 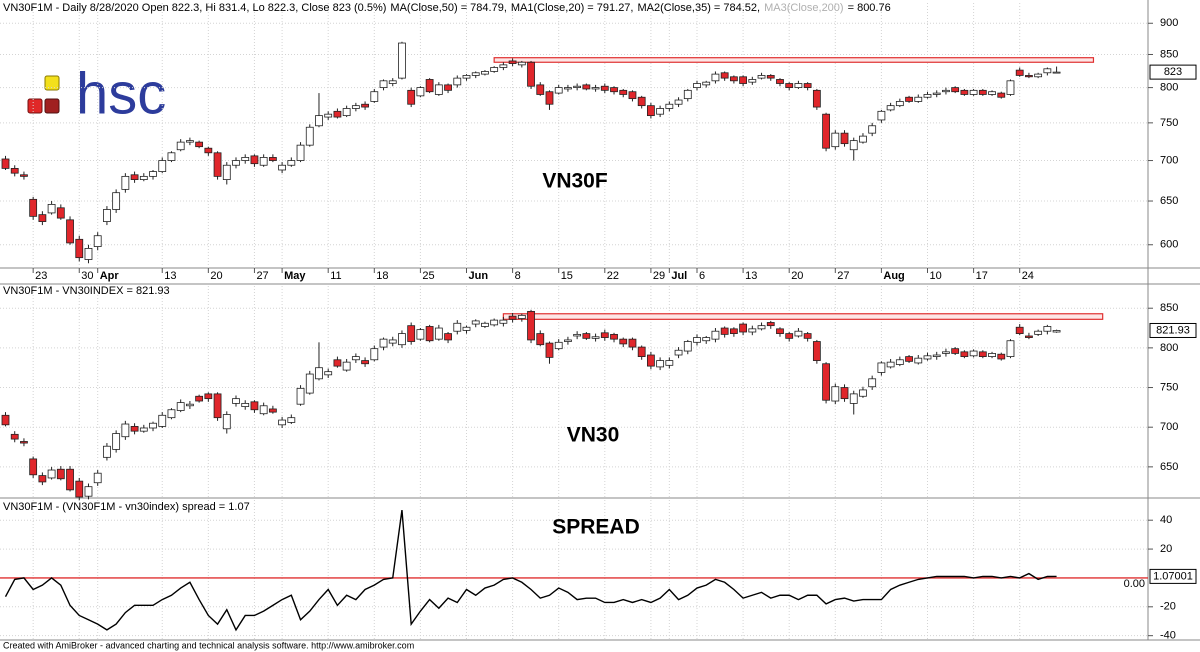 I want to click on x-tick-label: 22, so click(x=613, y=276).